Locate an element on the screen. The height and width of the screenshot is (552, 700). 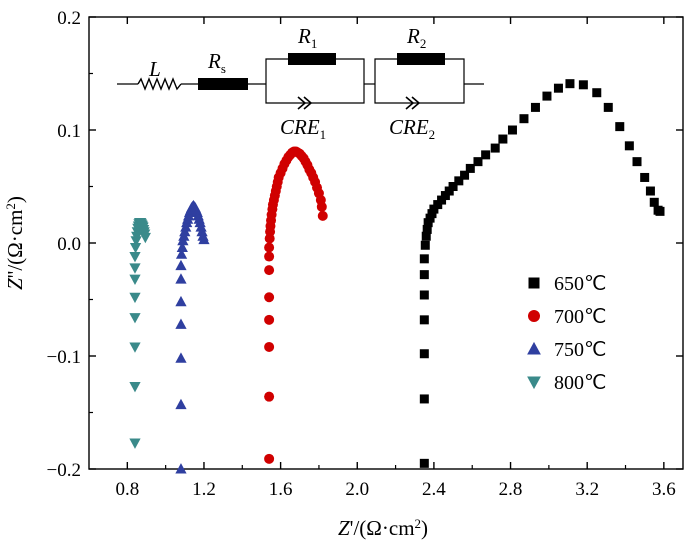
legend-label: 800℃ is located at coordinates (580, 383).